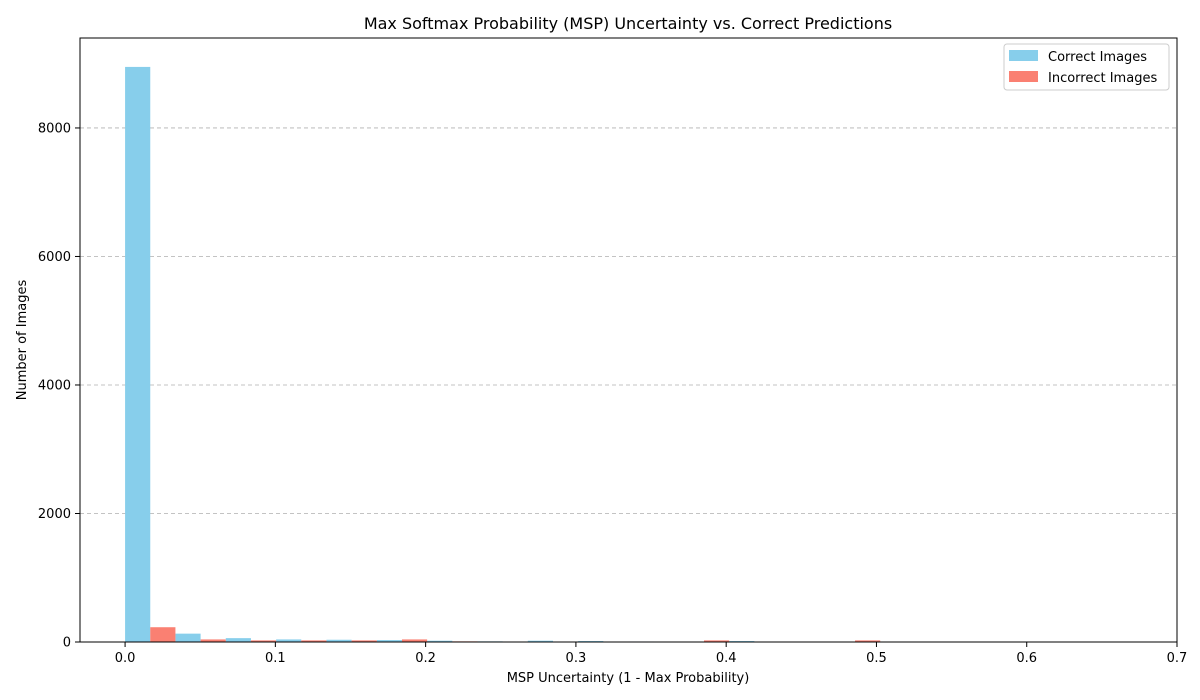  I want to click on legend-label-incorrect: Incorrect Images, so click(1102, 78).